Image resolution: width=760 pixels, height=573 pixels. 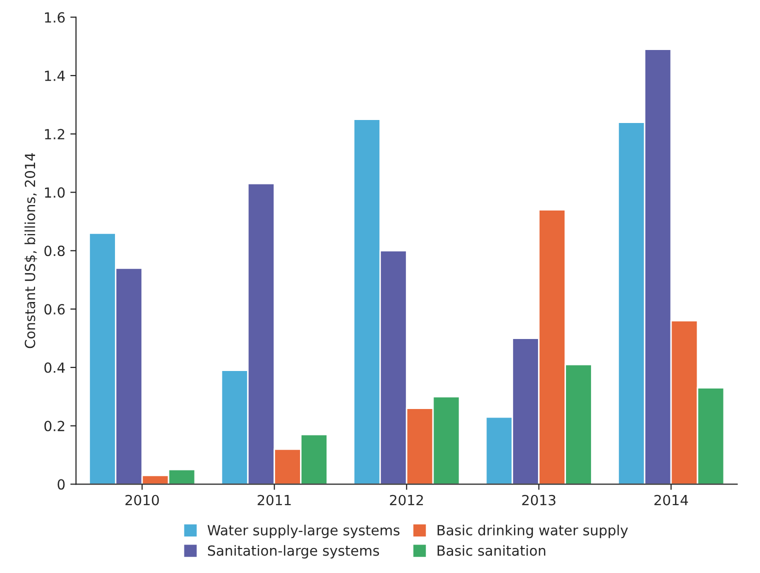 What do you see at coordinates (55, 75) in the screenshot?
I see `y-tick-label: 1.4` at bounding box center [55, 75].